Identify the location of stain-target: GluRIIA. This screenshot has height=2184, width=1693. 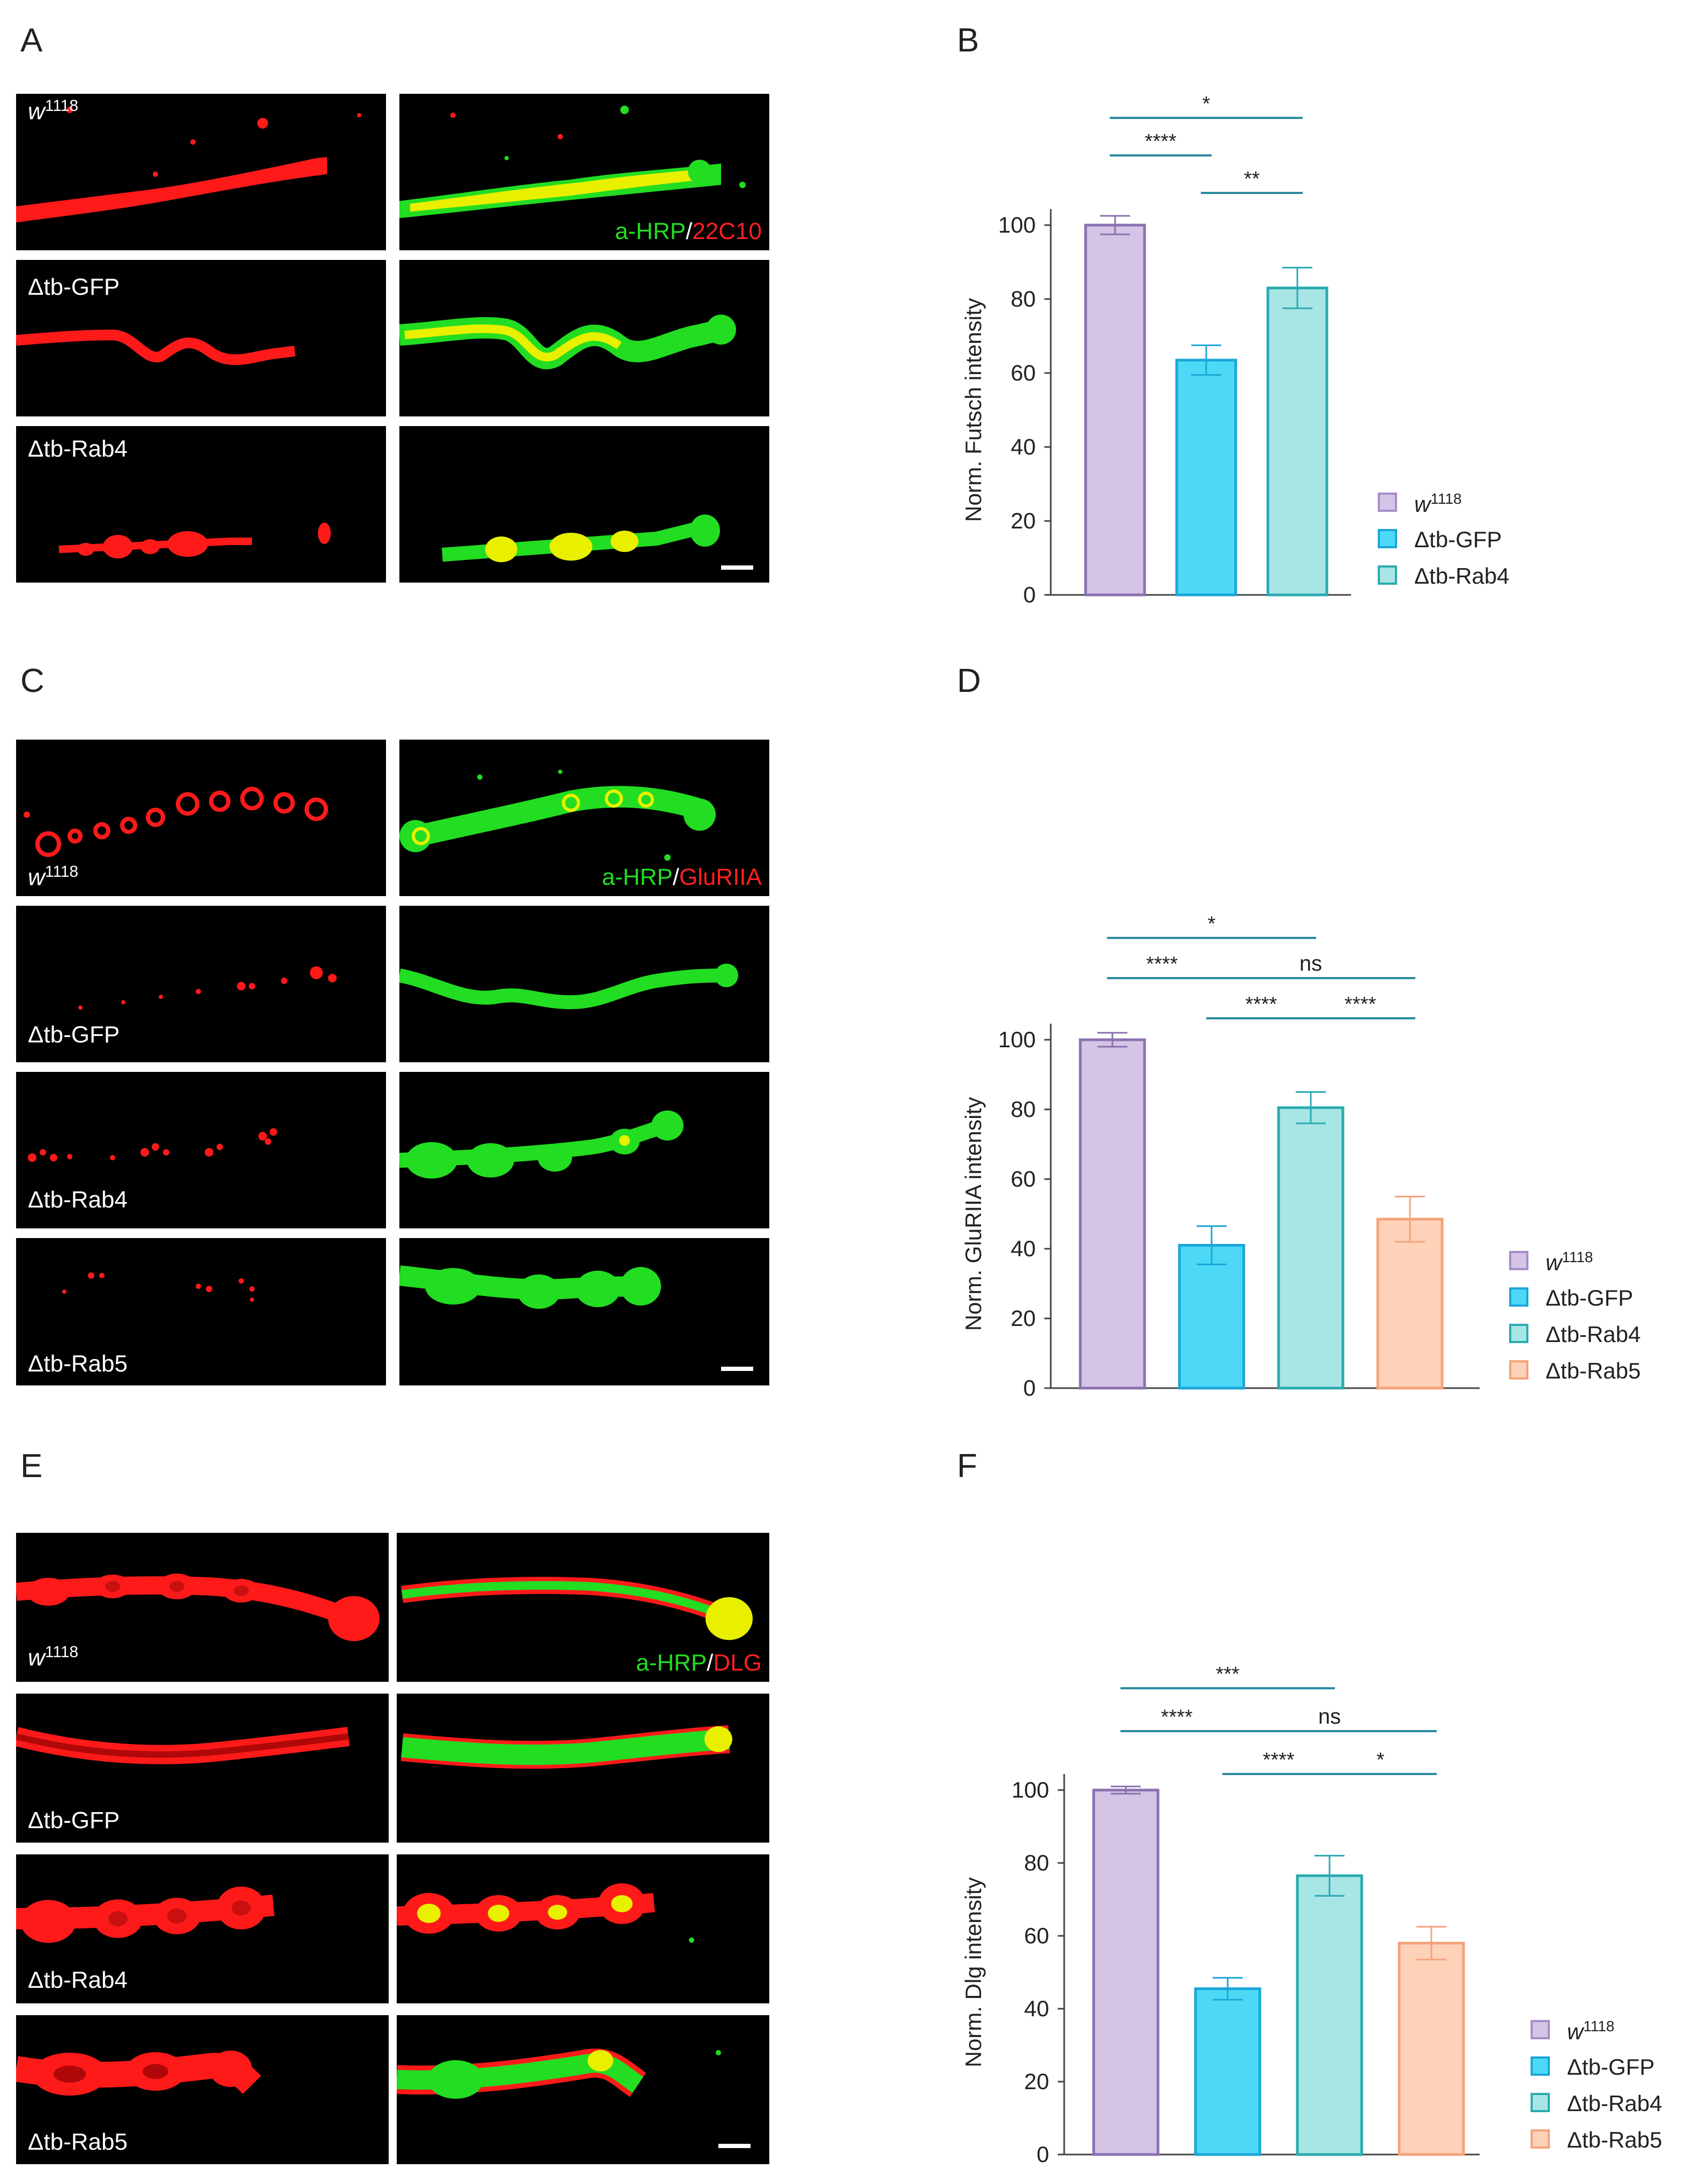
(720, 877).